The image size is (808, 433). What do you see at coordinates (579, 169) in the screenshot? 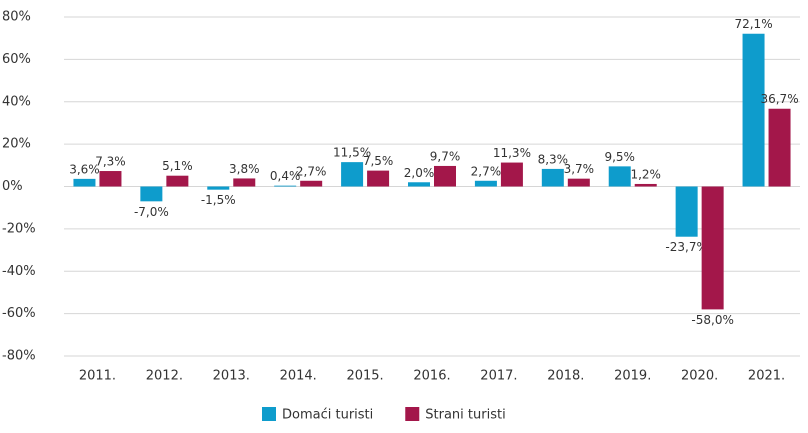
I see `value-label: 3,7%` at bounding box center [579, 169].